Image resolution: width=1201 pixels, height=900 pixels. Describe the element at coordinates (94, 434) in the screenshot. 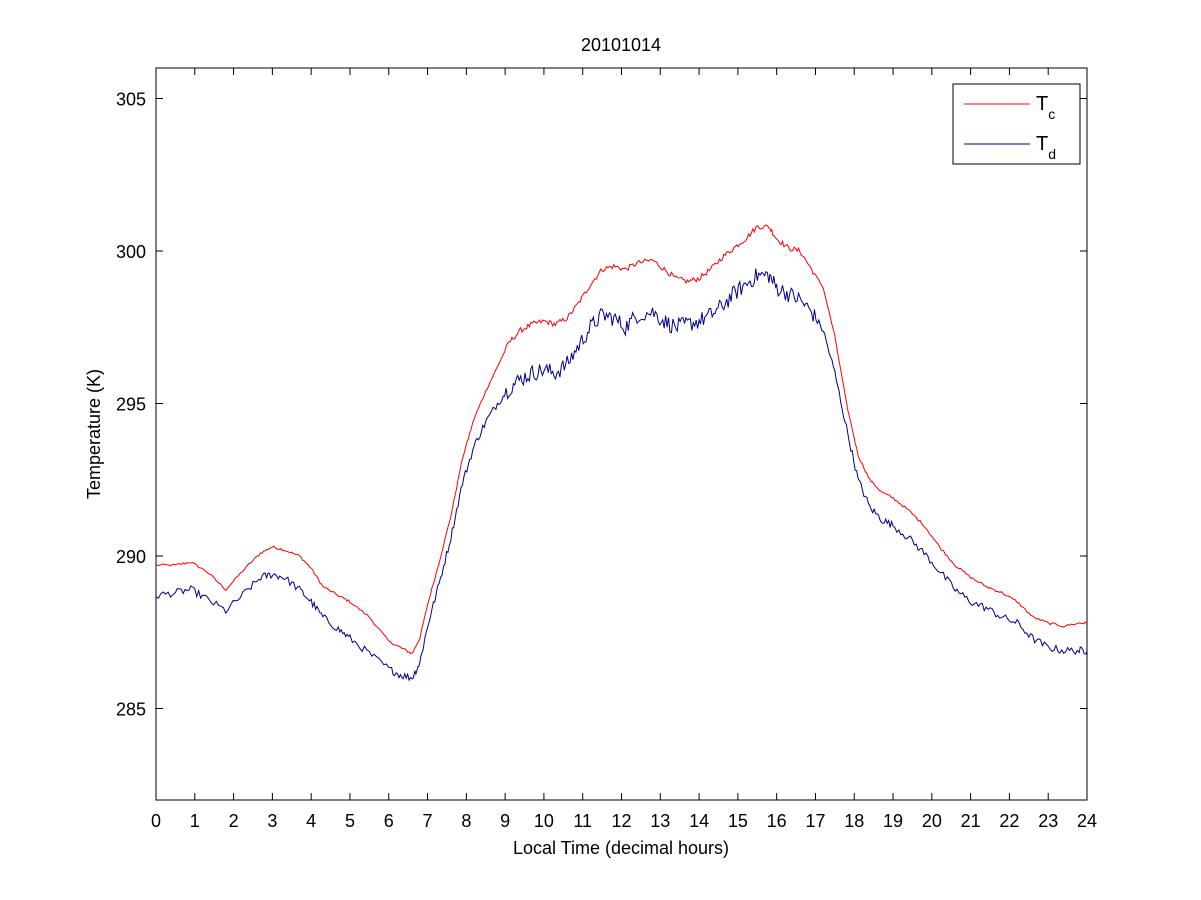

I see `y-axis-label: Temperature (K)` at that location.